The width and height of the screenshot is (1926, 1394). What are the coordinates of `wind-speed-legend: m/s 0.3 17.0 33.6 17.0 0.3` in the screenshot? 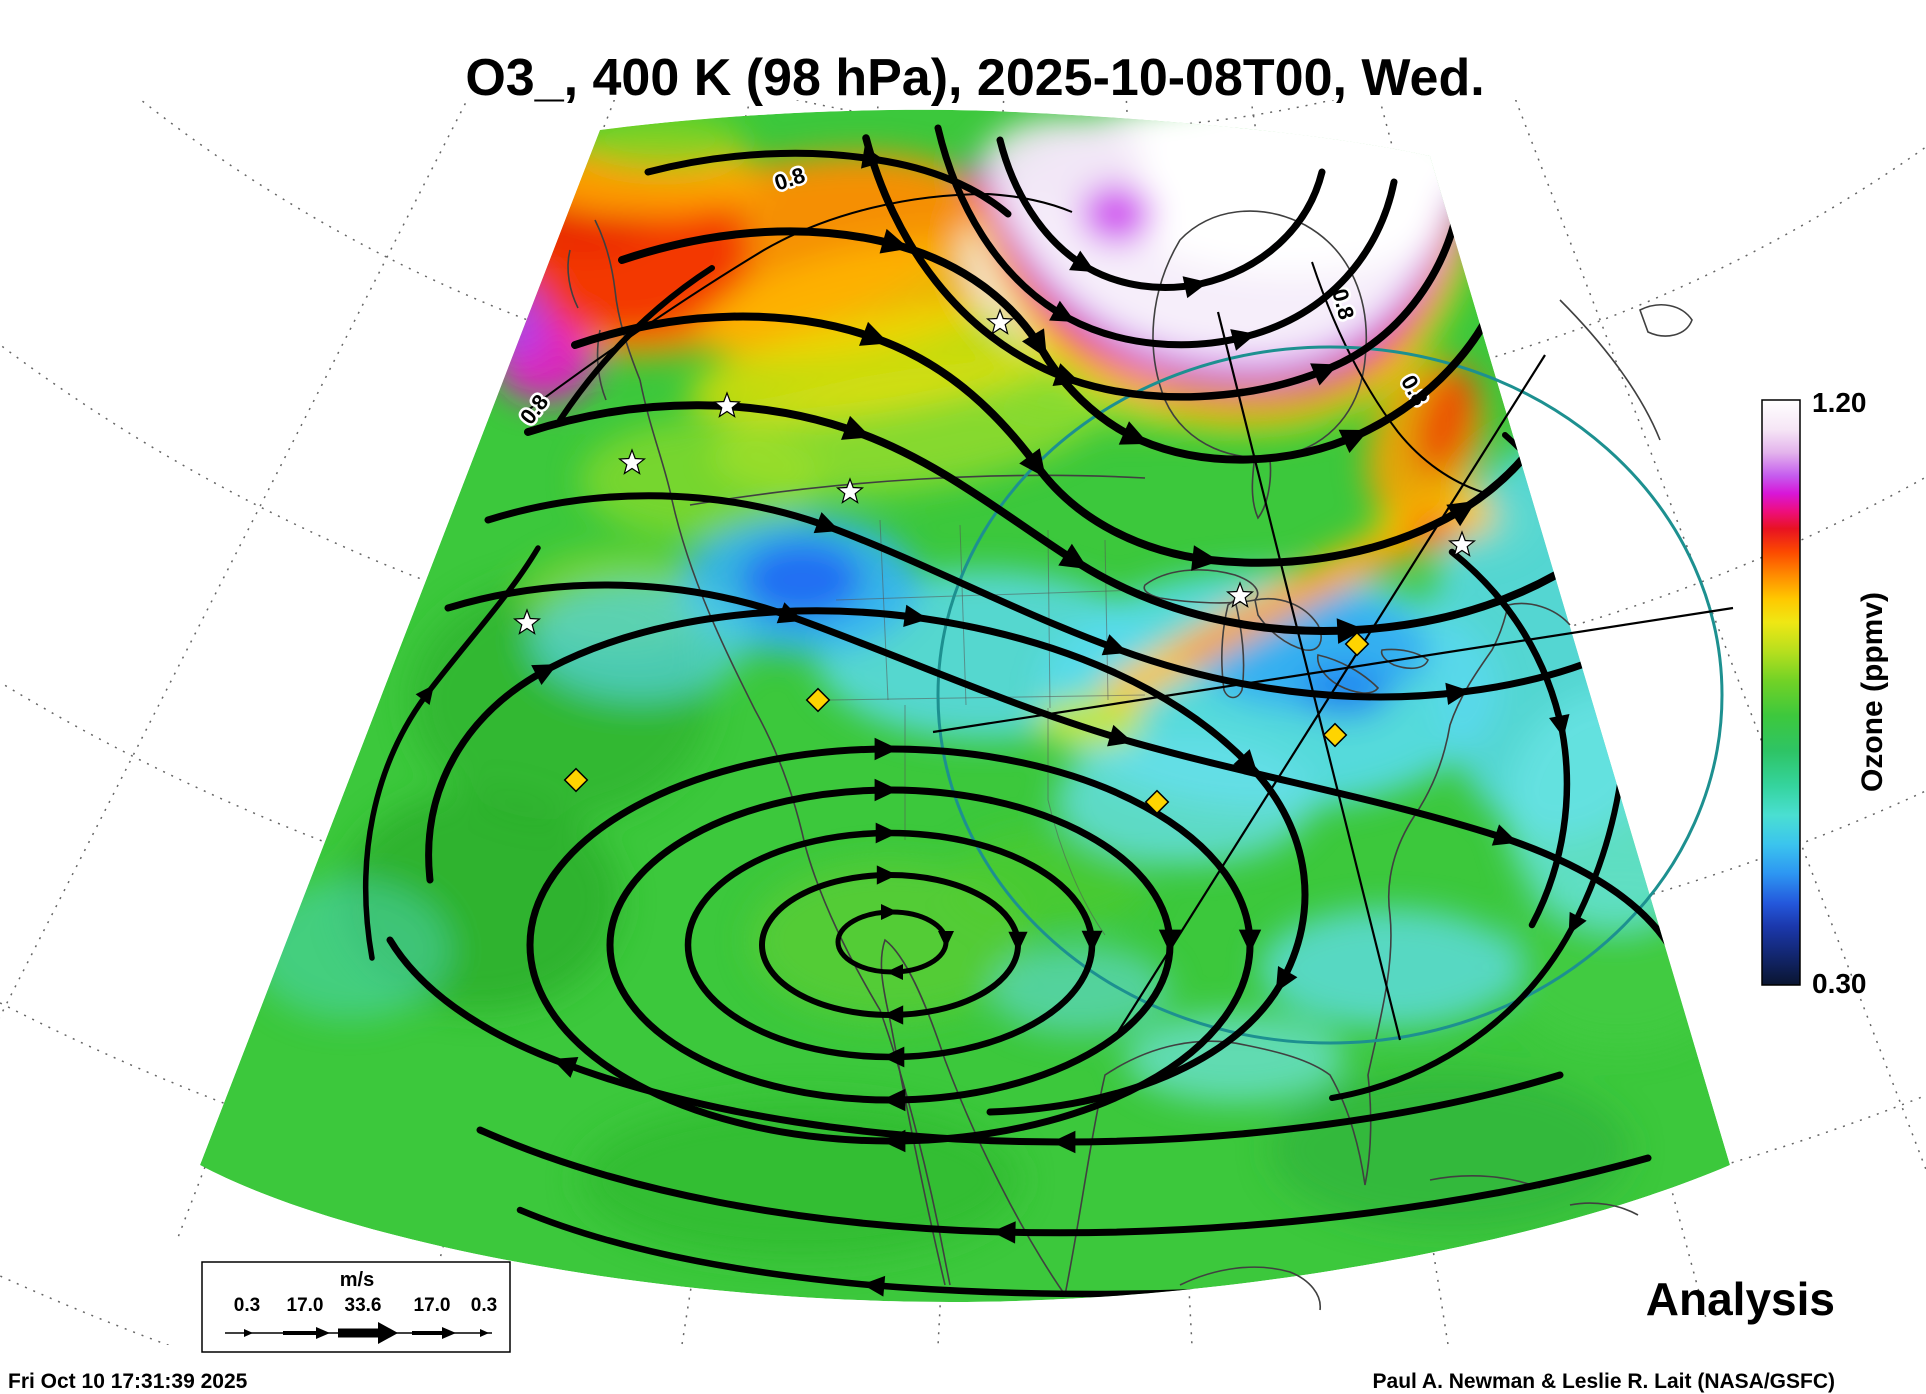 It's located at (356, 1307).